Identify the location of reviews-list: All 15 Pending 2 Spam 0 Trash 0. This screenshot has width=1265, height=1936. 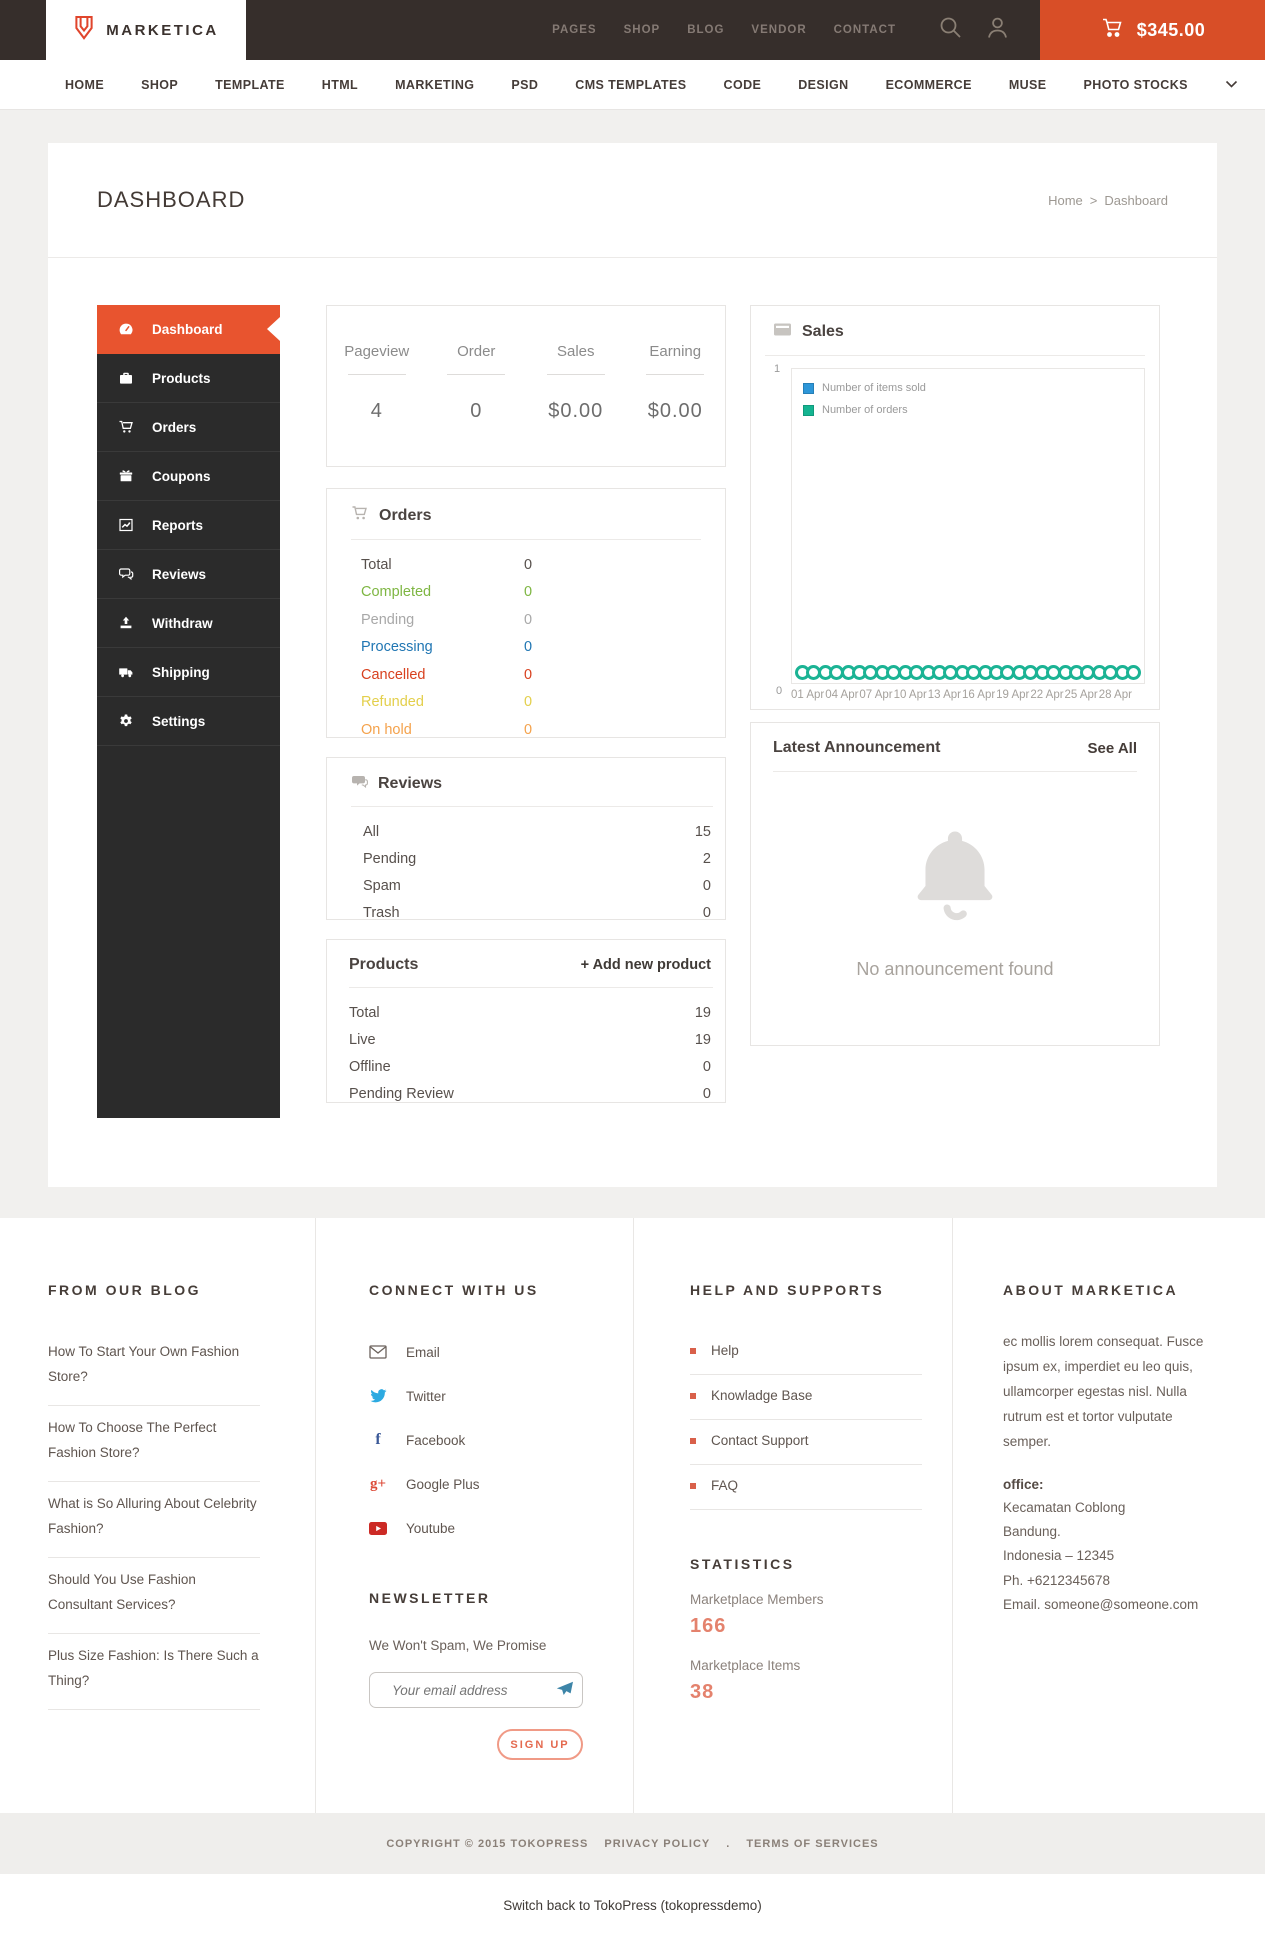
(532, 866).